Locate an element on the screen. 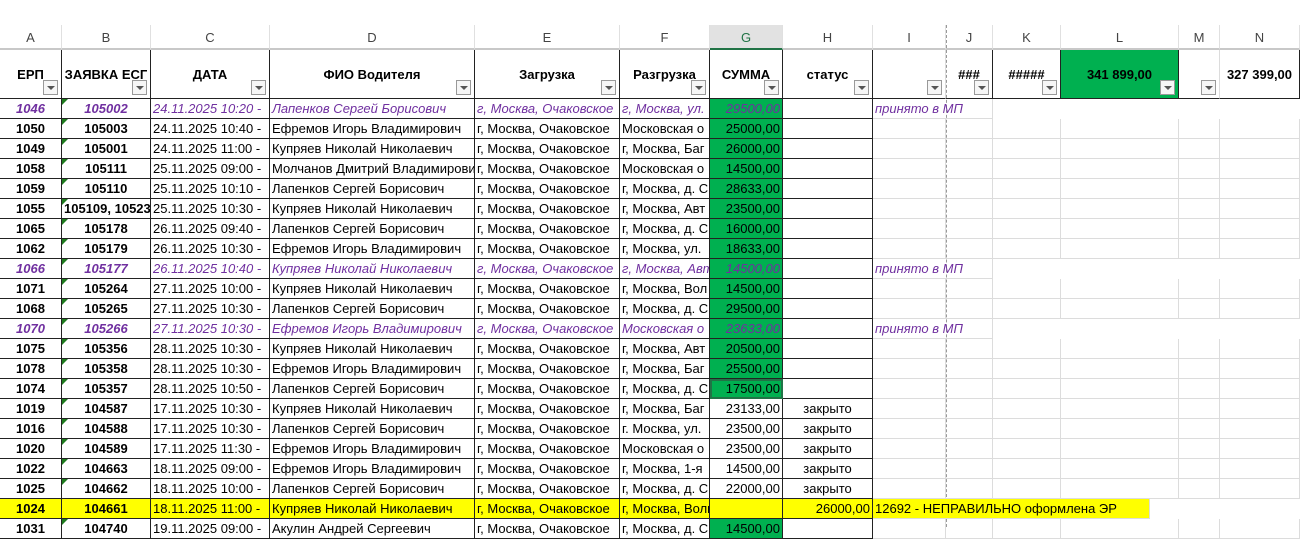 The height and width of the screenshot is (539, 1300). cell-A-row: 1074 is located at coordinates (31, 389).